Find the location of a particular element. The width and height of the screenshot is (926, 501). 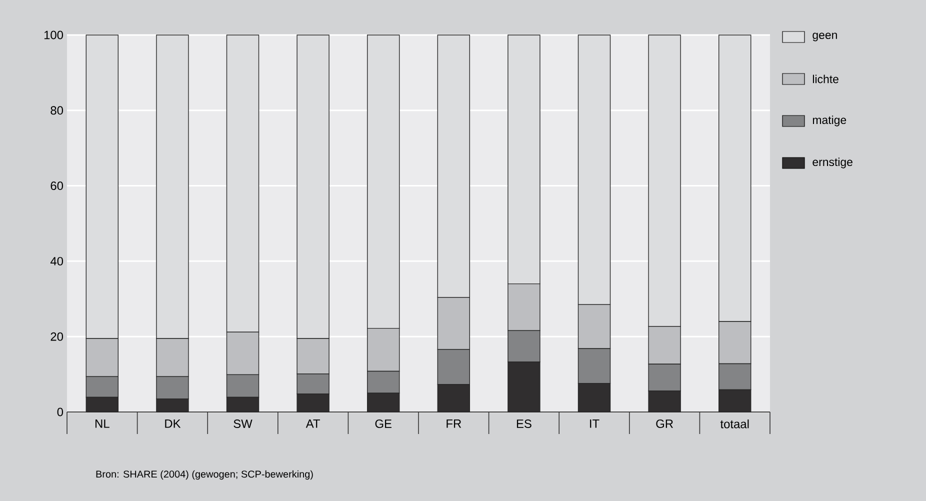

x-tick-label: totaal is located at coordinates (734, 424).